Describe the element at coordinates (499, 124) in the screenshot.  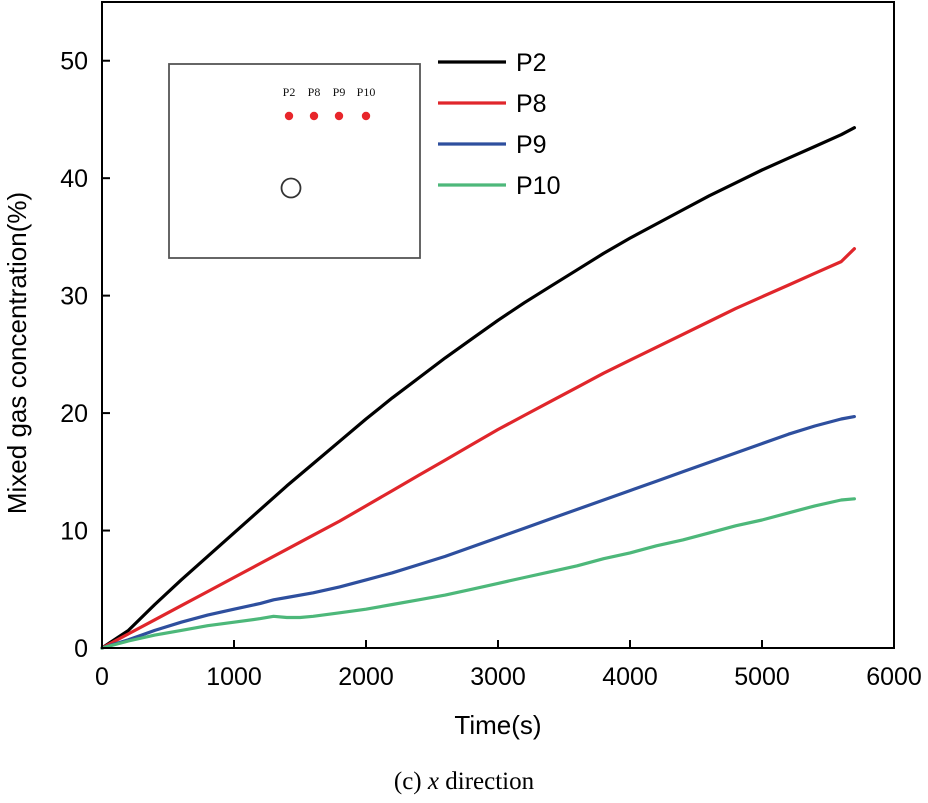
I see `legend: P2 P8 P9 P10` at that location.